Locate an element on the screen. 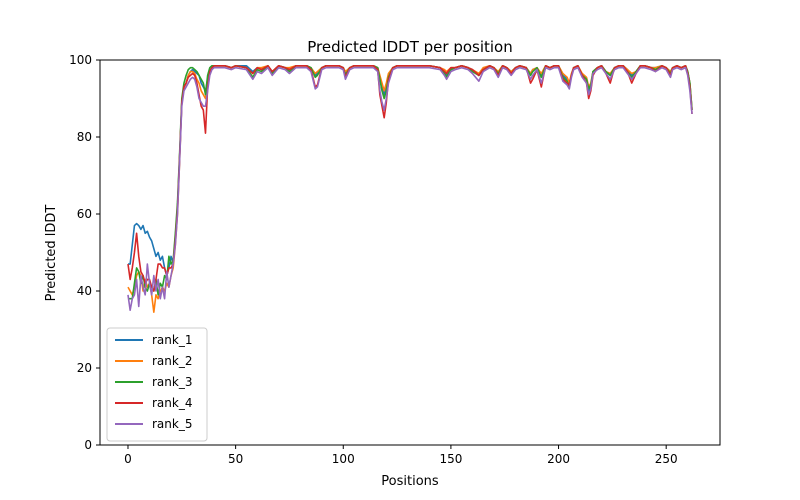 This screenshot has height=500, width=800. chart-title: Predicted lDDT per position is located at coordinates (409, 47).